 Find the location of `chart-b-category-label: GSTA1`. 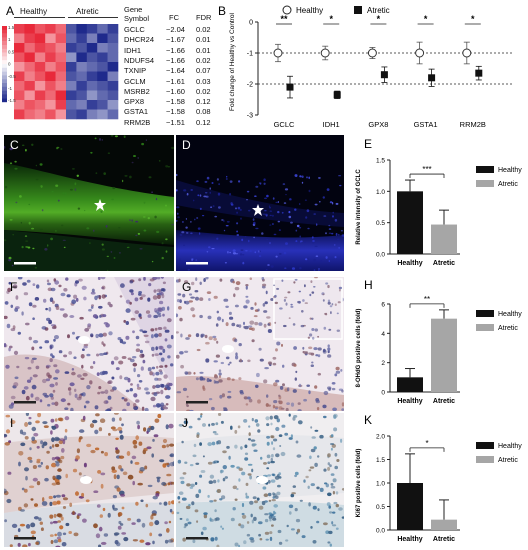

chart-b-category-label: GSTA1 is located at coordinates (426, 124).